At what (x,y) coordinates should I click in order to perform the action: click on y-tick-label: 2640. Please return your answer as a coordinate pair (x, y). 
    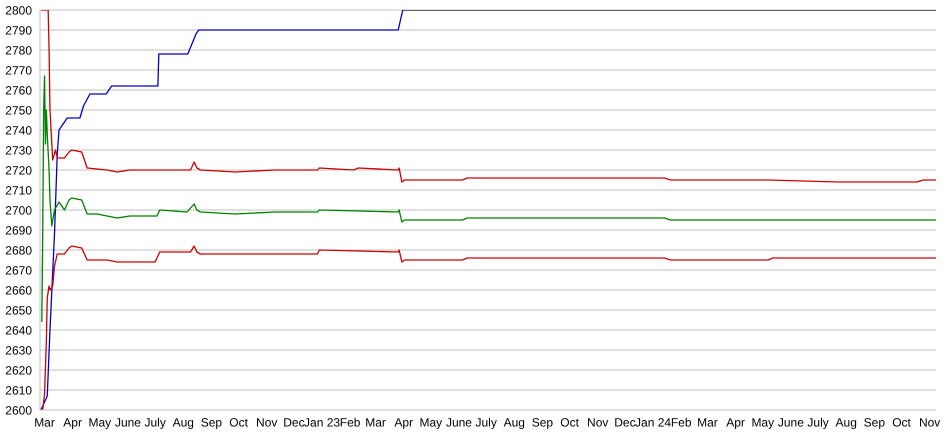
    Looking at the image, I should click on (18, 330).